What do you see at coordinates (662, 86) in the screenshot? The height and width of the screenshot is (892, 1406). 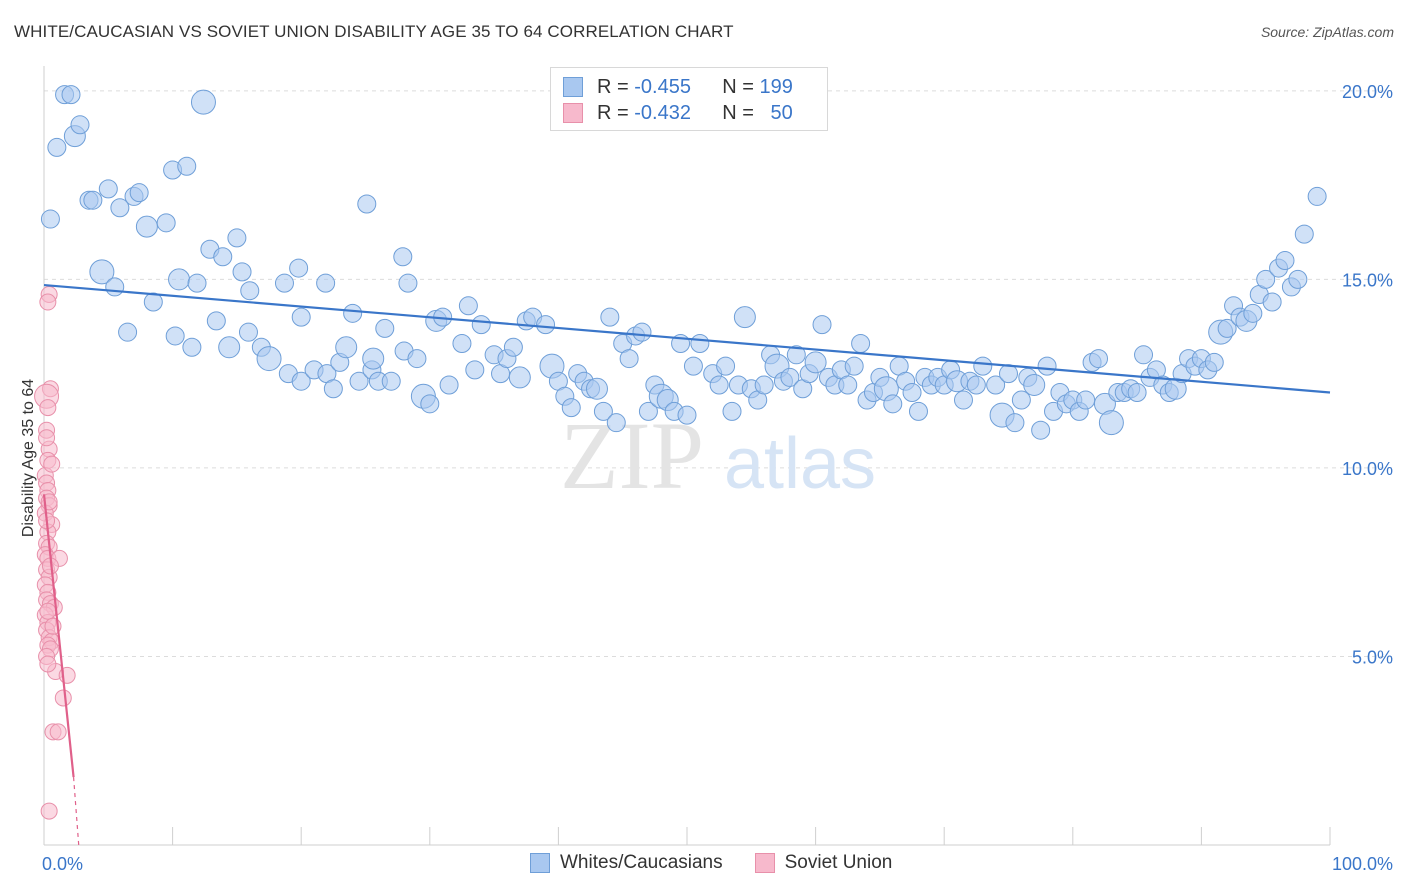 I see `r-value: -0.455` at bounding box center [662, 86].